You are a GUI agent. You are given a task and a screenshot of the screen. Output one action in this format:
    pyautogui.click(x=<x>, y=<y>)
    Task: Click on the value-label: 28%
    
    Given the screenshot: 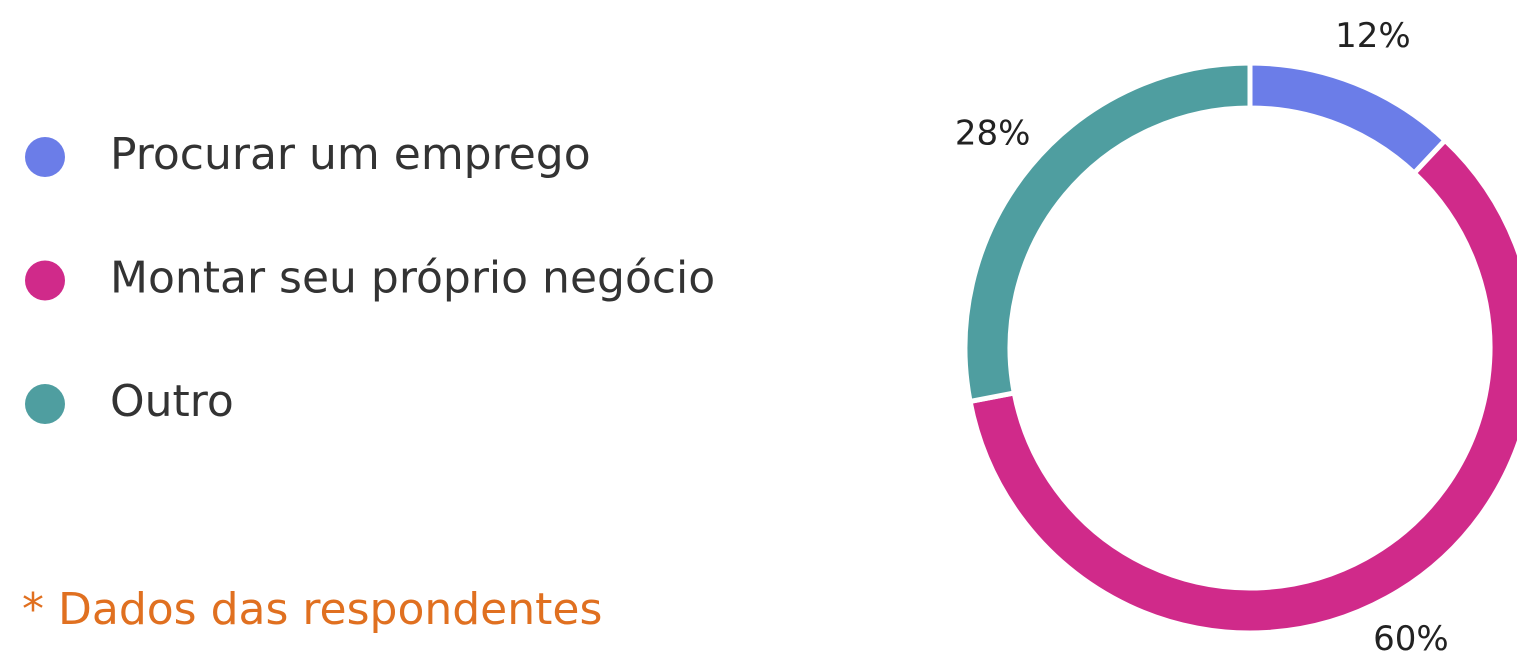 What is the action you would take?
    pyautogui.click(x=993, y=134)
    